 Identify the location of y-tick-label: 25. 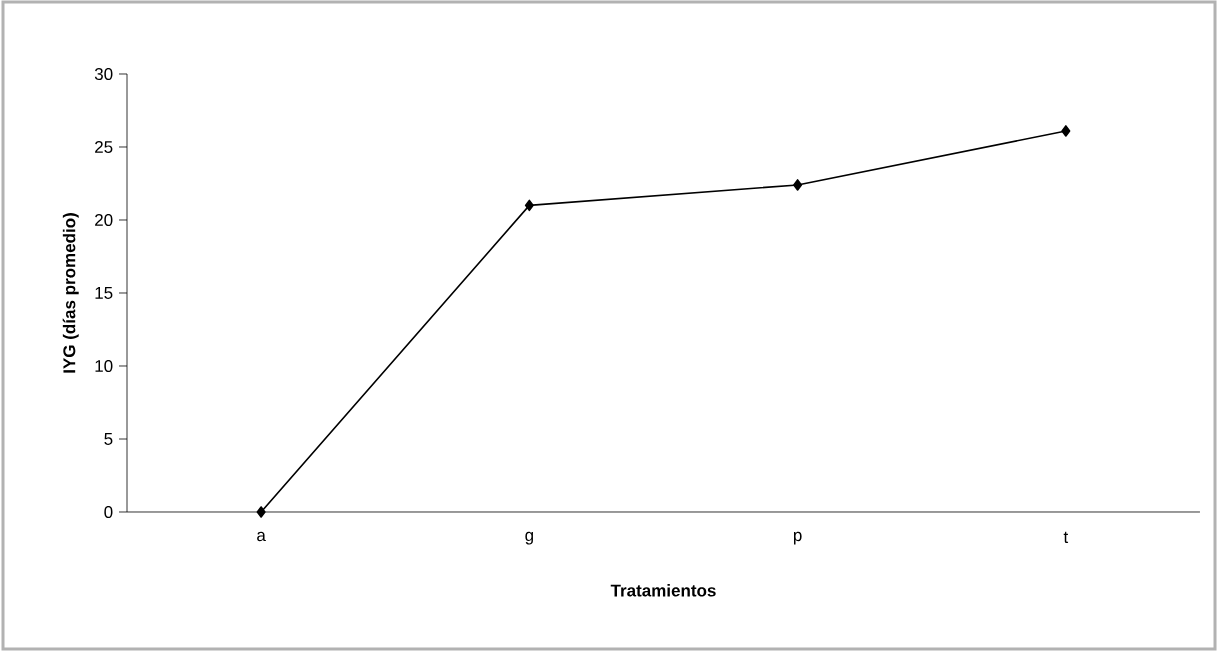
(104, 147).